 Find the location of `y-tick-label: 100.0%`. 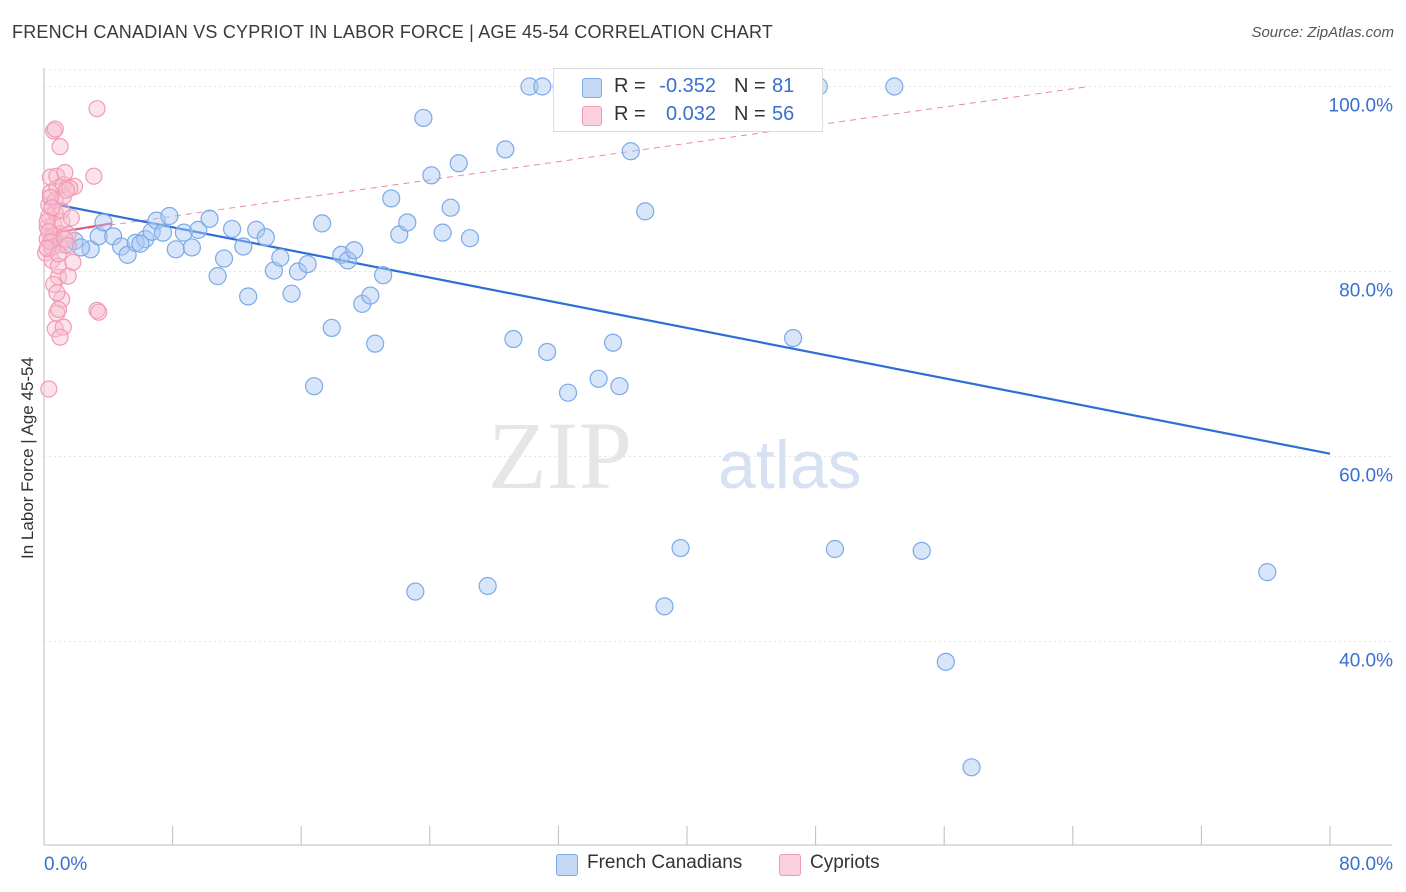

y-tick-label: 100.0% is located at coordinates (1361, 106).